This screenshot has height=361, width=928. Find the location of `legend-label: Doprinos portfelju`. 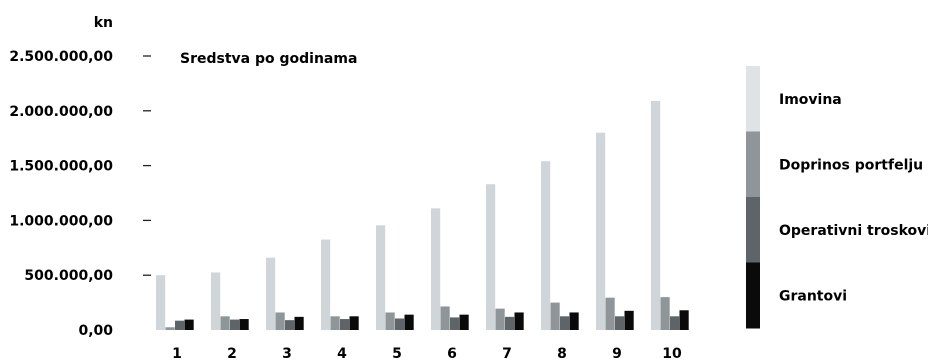

legend-label: Doprinos portfelju is located at coordinates (851, 165).